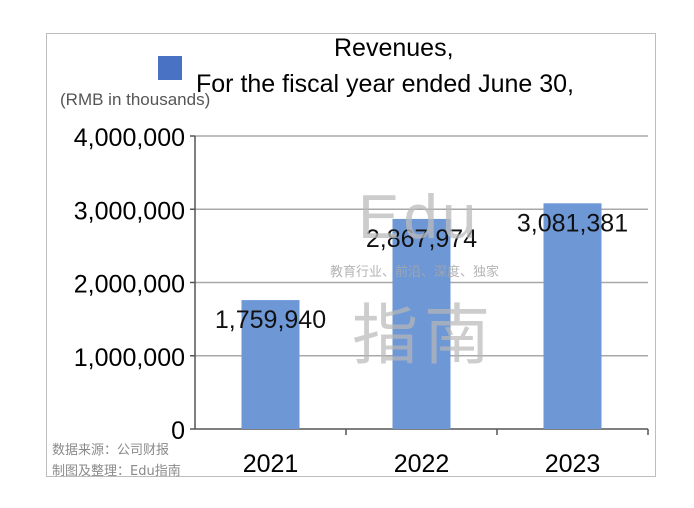 This screenshot has height=508, width=694. Describe the element at coordinates (129, 138) in the screenshot. I see `y-tick-label: 4,000,000` at that location.